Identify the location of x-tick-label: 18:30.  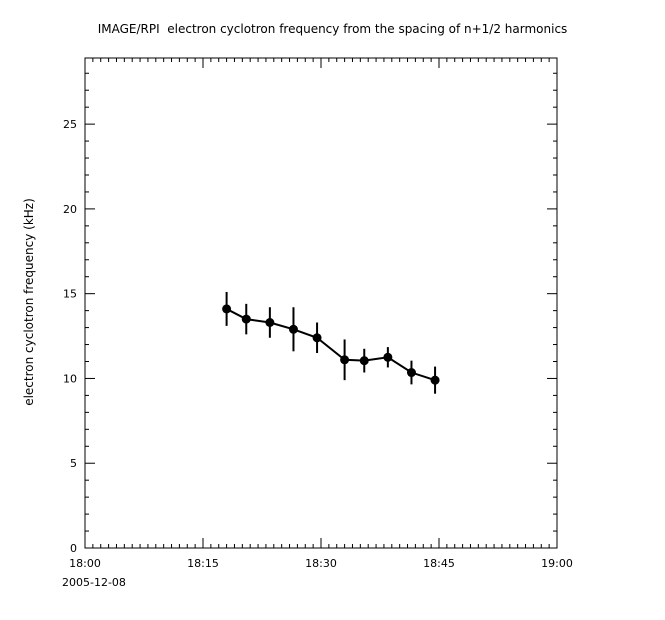
(321, 563).